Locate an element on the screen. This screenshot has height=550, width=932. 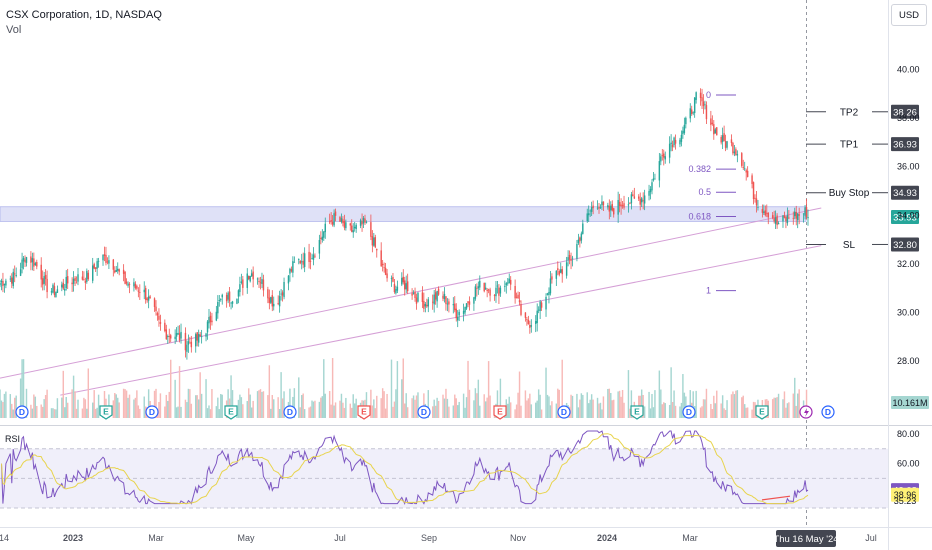
resistance-zone is located at coordinates (403, 214).